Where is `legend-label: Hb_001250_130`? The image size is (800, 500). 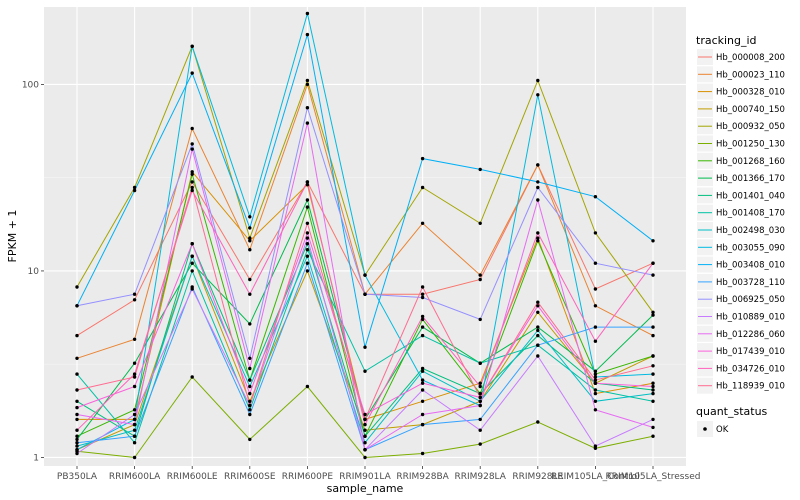
legend-label: Hb_001250_130 is located at coordinates (750, 145).